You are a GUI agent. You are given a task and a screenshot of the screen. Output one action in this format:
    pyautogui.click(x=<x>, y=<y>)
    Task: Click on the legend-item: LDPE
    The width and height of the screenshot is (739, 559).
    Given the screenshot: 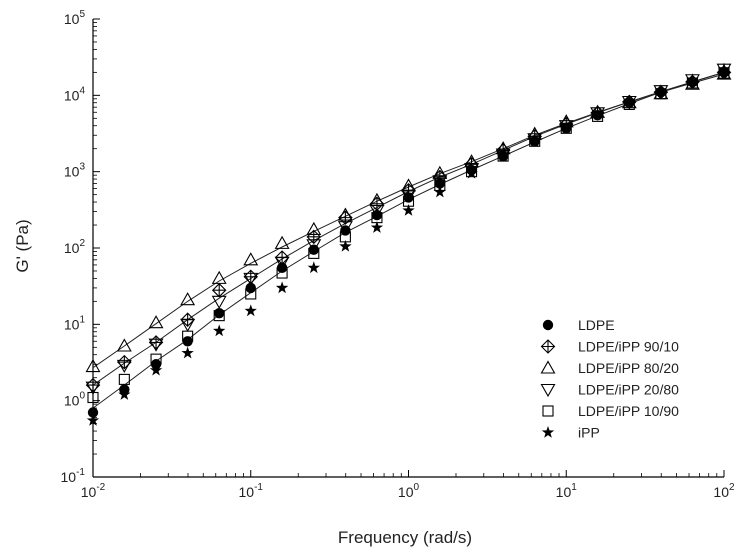 What is the action you would take?
    pyautogui.click(x=578, y=325)
    